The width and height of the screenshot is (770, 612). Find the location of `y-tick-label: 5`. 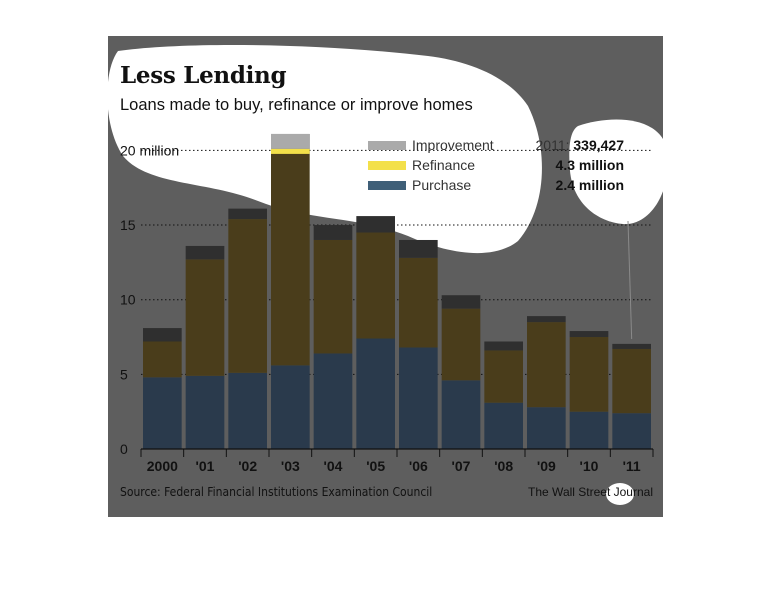

y-tick-label: 5 is located at coordinates (124, 374).